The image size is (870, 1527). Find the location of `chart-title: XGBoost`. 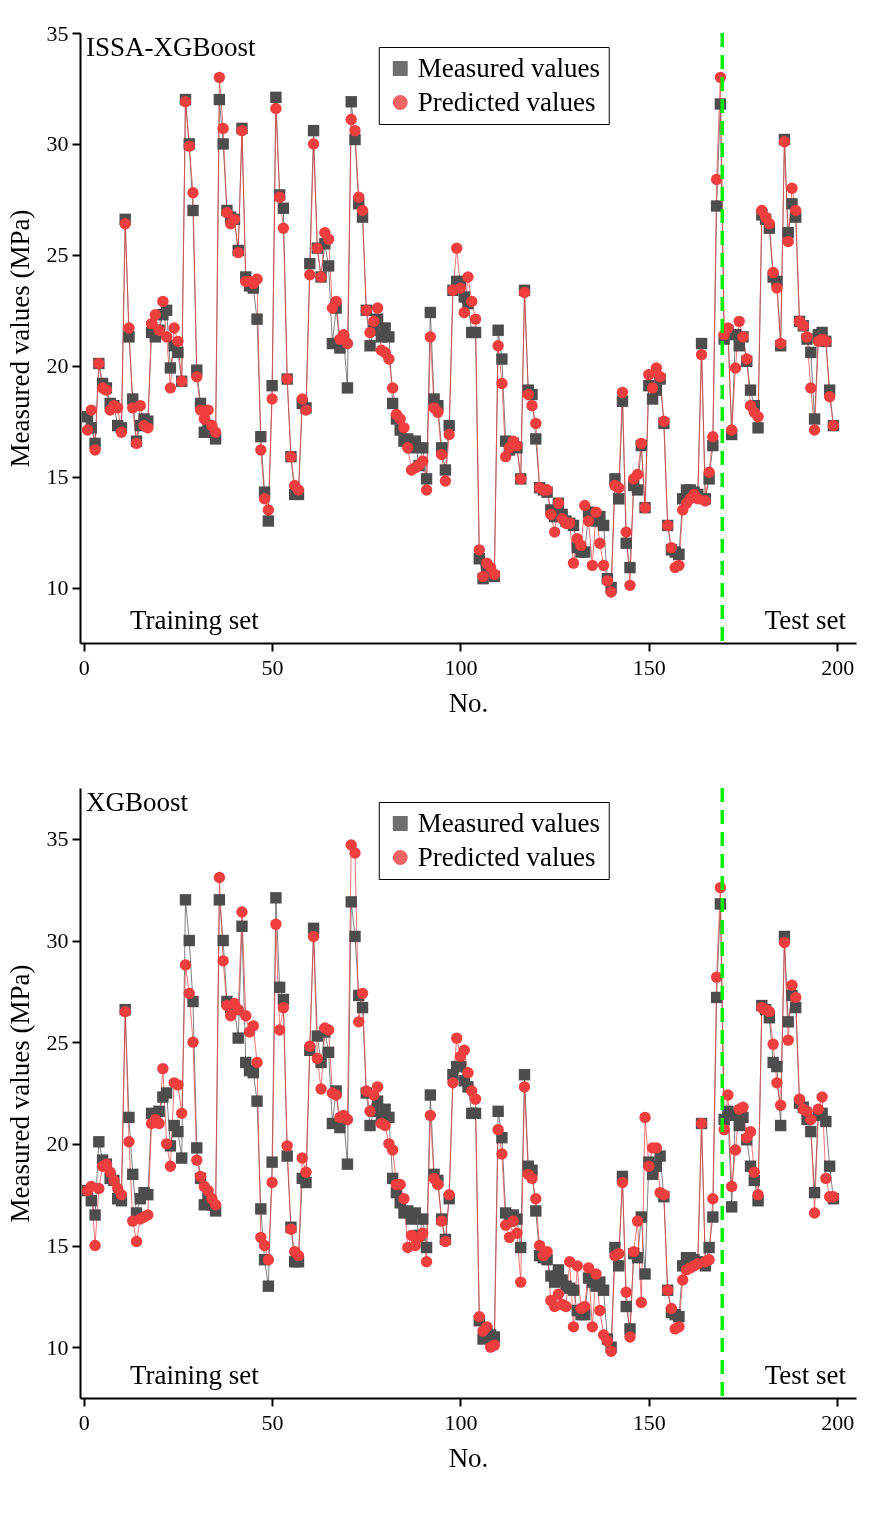

chart-title: XGBoost is located at coordinates (137, 802).